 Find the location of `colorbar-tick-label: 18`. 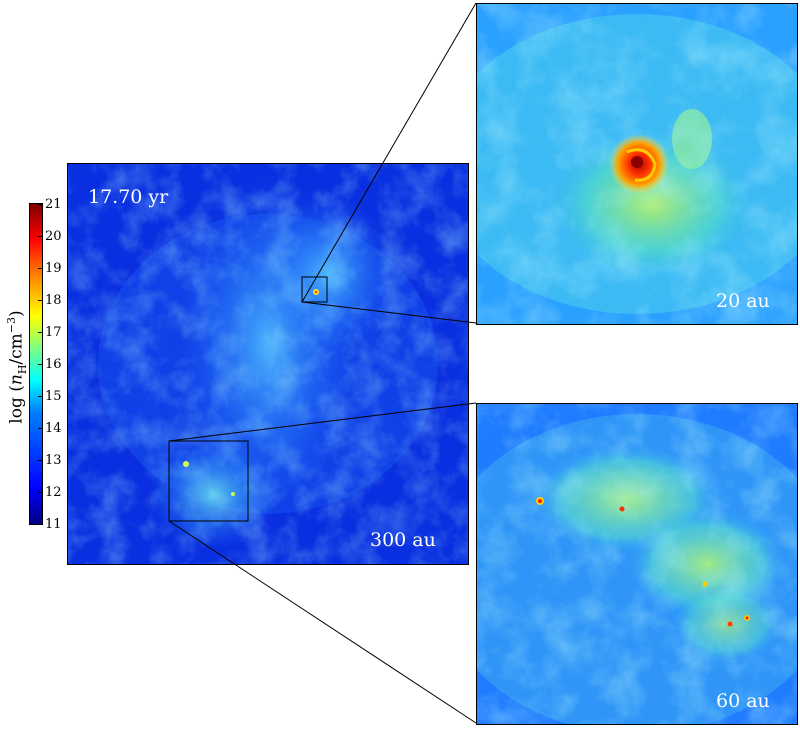

colorbar-tick-label: 18 is located at coordinates (53, 300).